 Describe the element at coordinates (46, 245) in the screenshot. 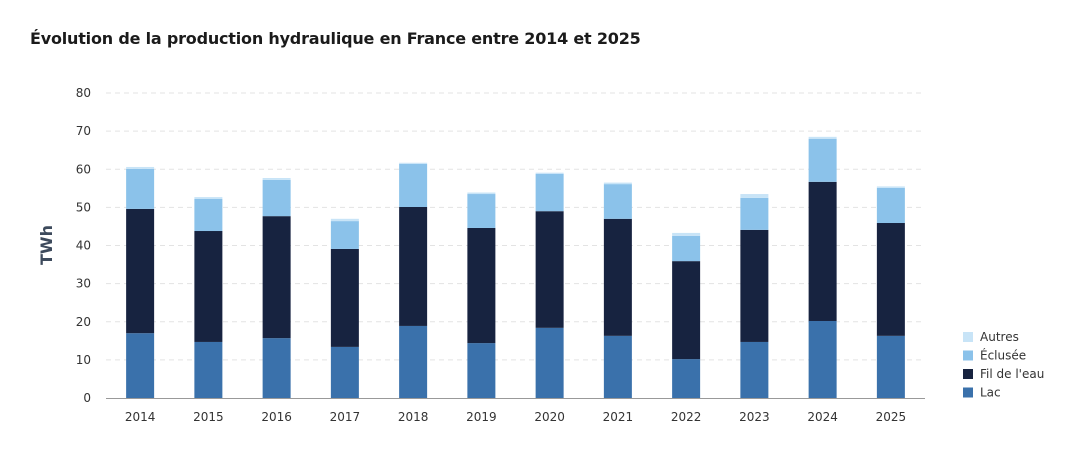

I see `y-axis-label: TWh` at that location.